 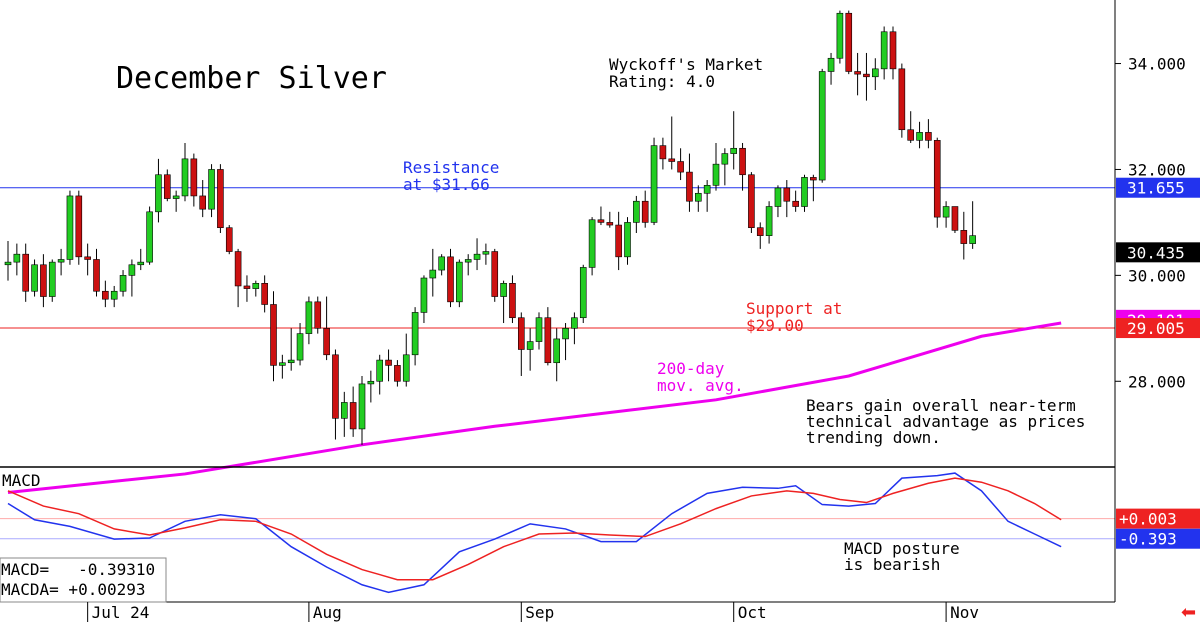 I want to click on last-price-label-box, so click(x=1158, y=252).